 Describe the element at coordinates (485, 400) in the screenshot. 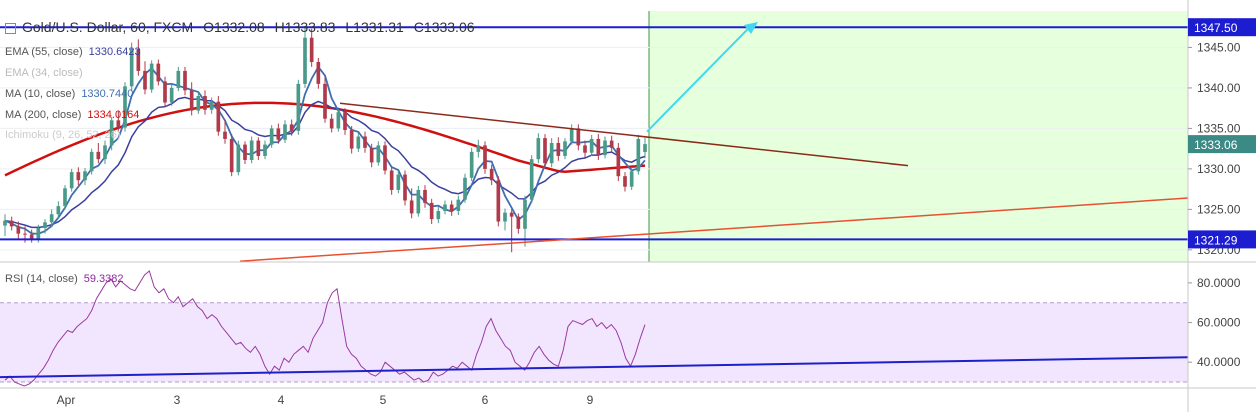

I see `time-tick-label: 6` at that location.